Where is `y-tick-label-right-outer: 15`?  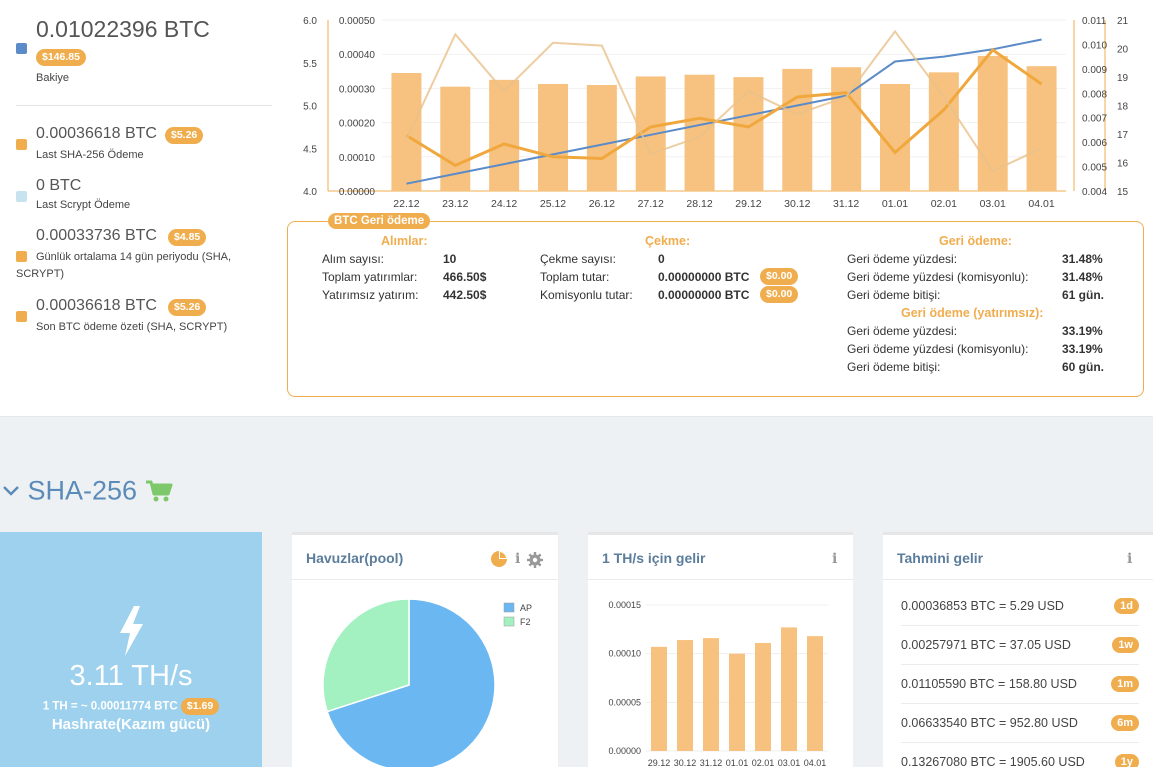
y-tick-label-right-outer: 15 is located at coordinates (1123, 192).